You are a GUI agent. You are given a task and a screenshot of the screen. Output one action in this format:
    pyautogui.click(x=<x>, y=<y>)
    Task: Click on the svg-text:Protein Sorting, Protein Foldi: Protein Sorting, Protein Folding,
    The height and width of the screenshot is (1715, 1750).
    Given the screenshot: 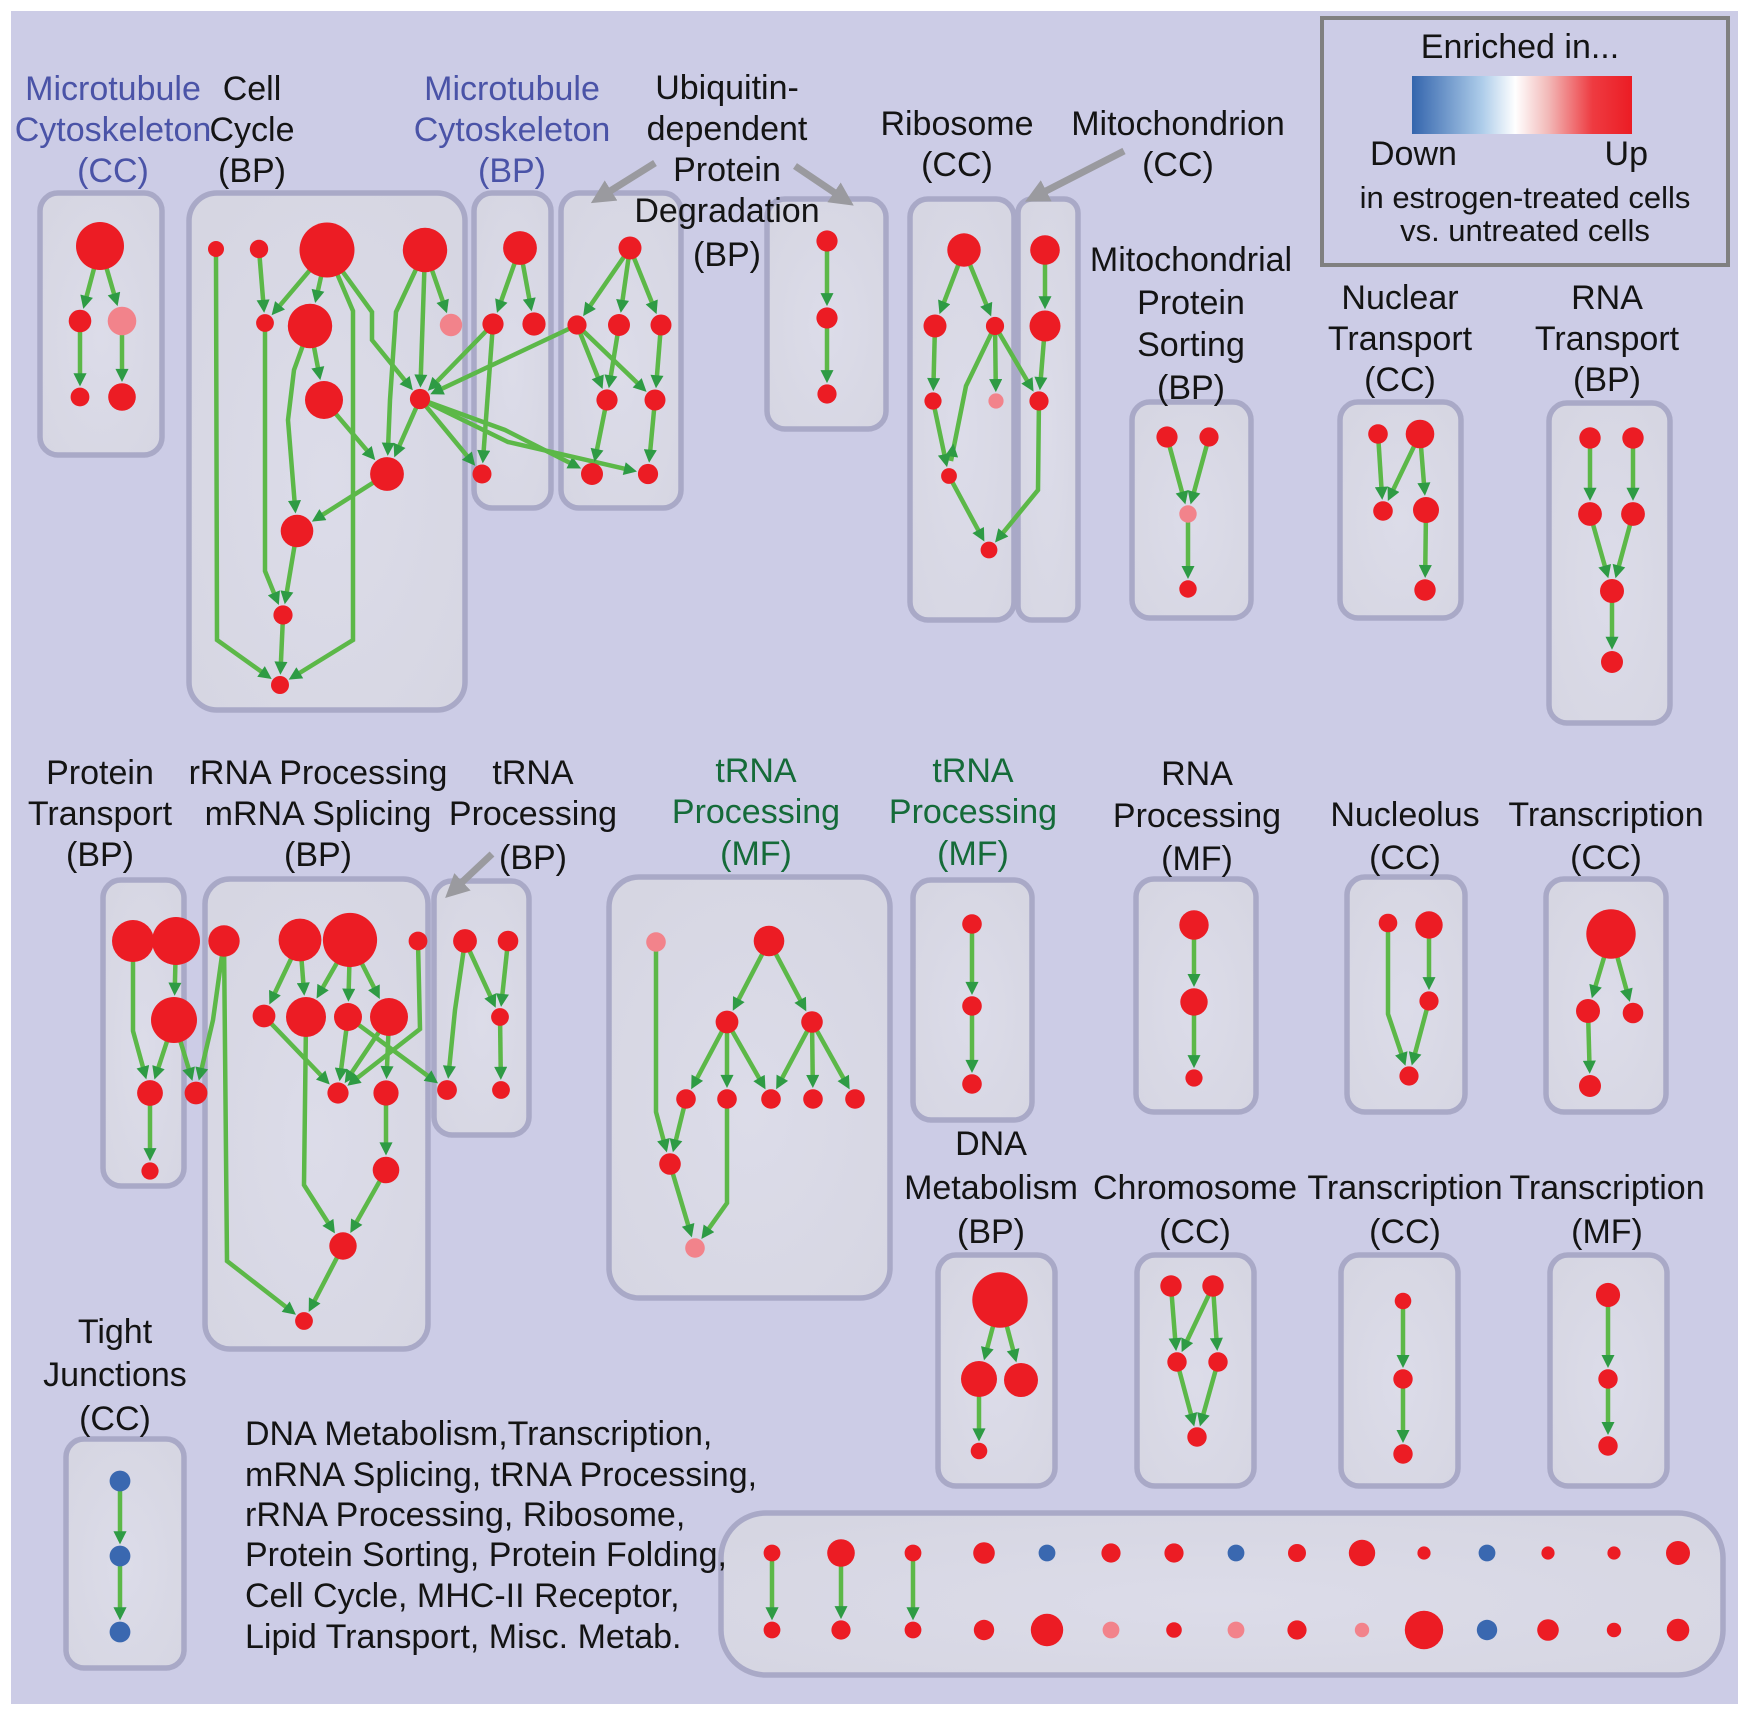 What is the action you would take?
    pyautogui.click(x=486, y=1555)
    